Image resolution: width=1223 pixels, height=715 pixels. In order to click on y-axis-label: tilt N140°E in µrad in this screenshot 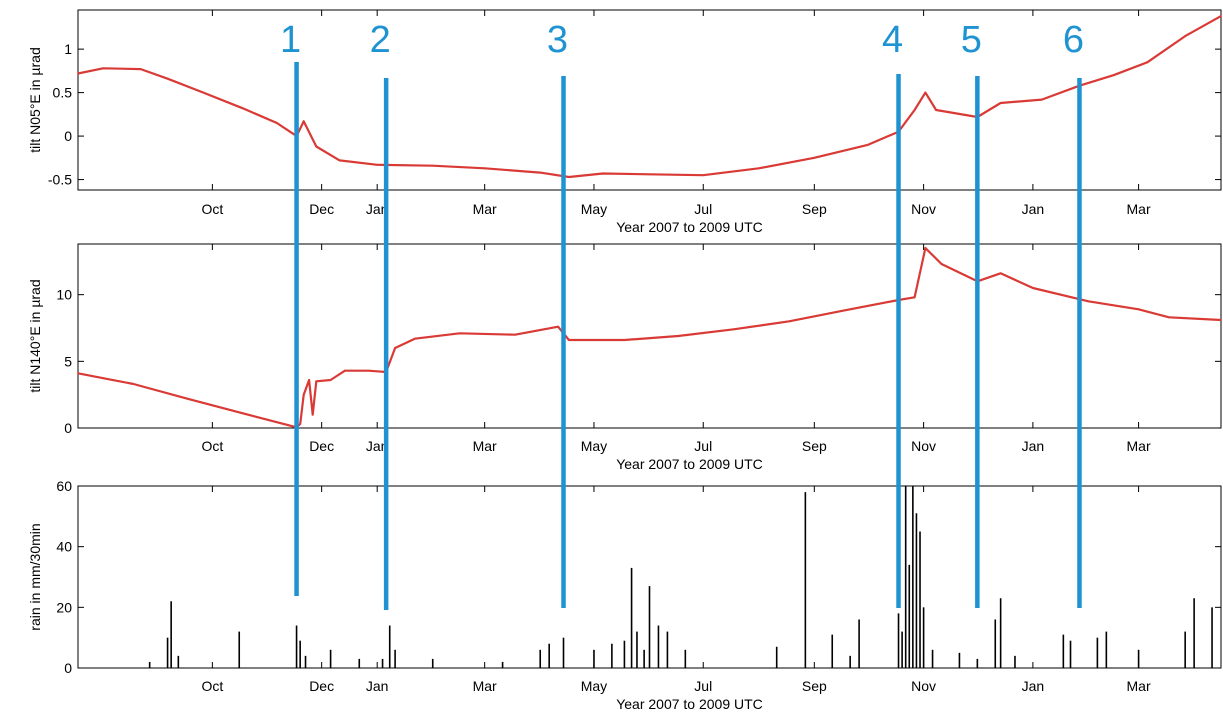, I will do `click(35, 335)`.